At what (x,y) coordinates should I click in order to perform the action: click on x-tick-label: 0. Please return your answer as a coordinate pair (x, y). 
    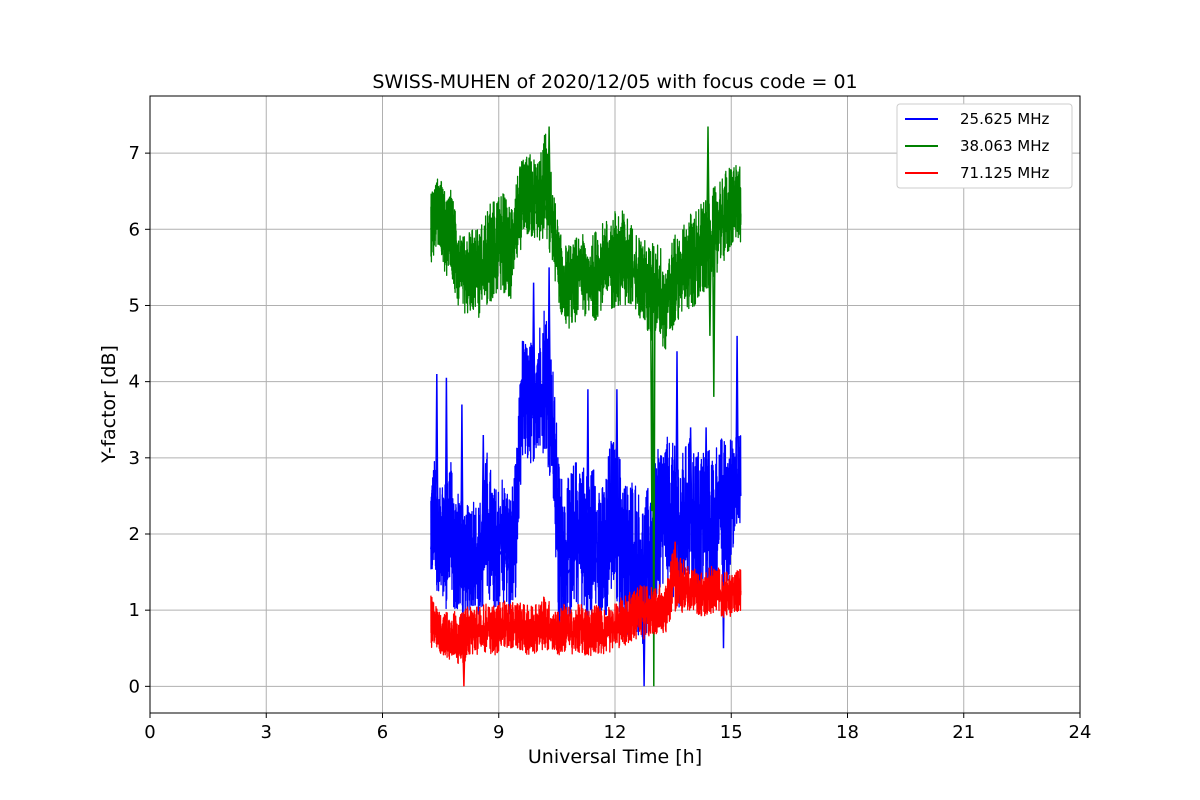
    Looking at the image, I should click on (149, 732).